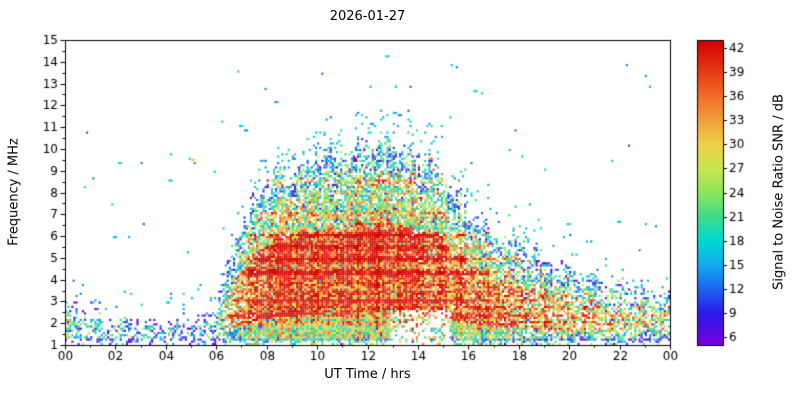 Image resolution: width=800 pixels, height=400 pixels. What do you see at coordinates (14, 192) in the screenshot?
I see `y-axis-label: Frequency / MHz` at bounding box center [14, 192].